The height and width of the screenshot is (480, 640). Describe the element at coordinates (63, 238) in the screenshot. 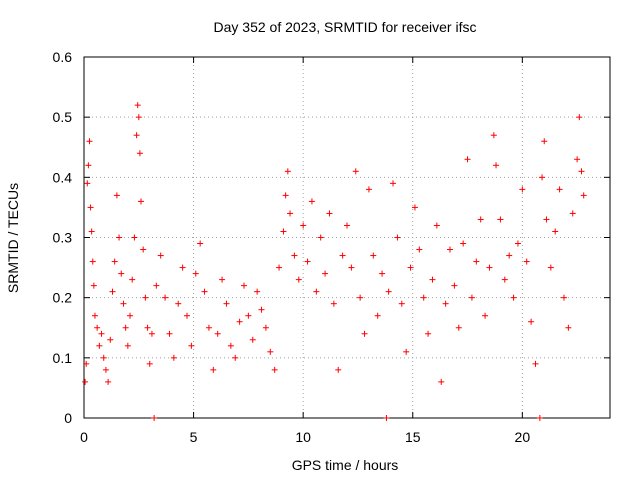

I see `y-tick-label: 0.3` at that location.